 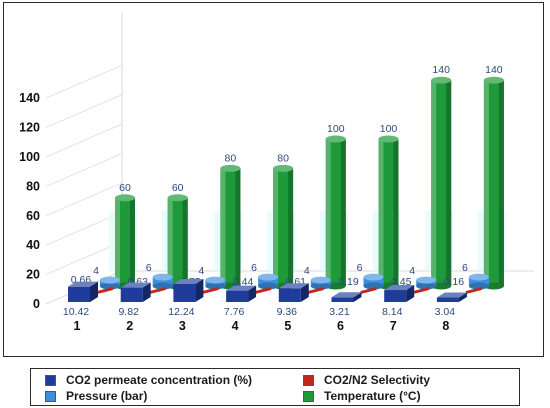 I want to click on legend-label-pressure: Pressure (bar), so click(x=107, y=396).